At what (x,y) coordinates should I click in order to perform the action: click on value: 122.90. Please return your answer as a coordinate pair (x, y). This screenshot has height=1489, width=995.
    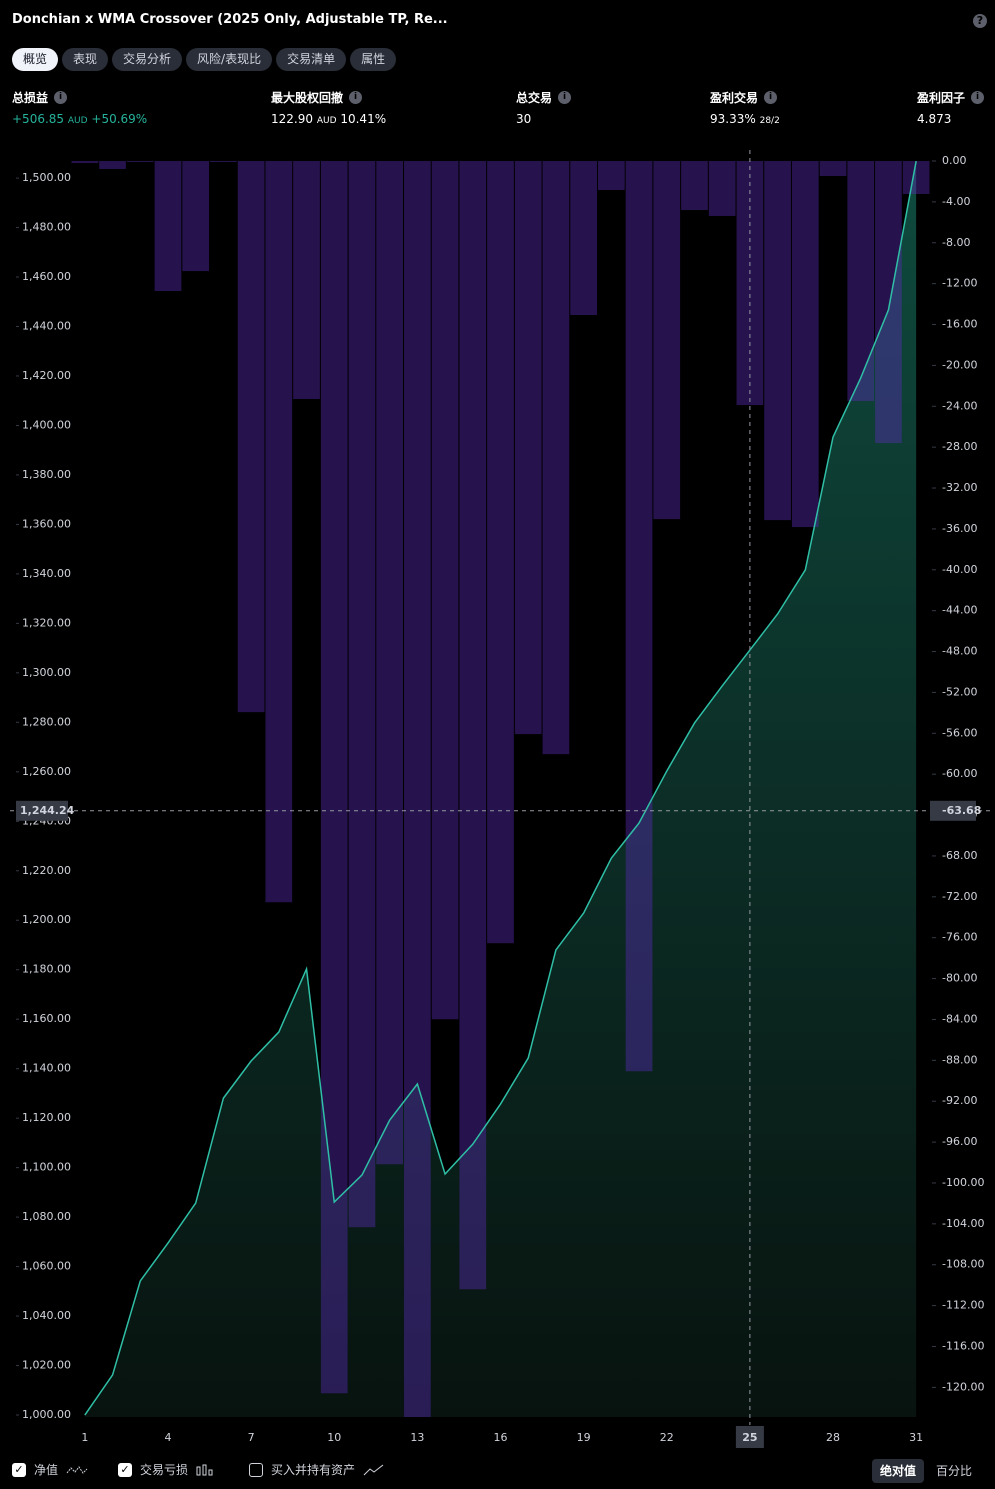
    Looking at the image, I should click on (292, 119).